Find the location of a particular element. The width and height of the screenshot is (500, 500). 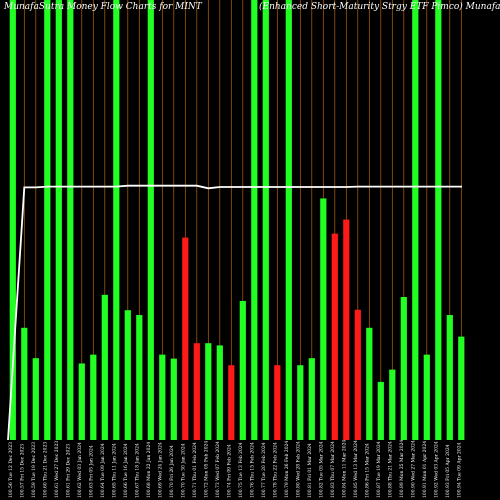

x-tick-label: 100.56 Tue 12 Dec 2023 is located at coordinates (11, 470).